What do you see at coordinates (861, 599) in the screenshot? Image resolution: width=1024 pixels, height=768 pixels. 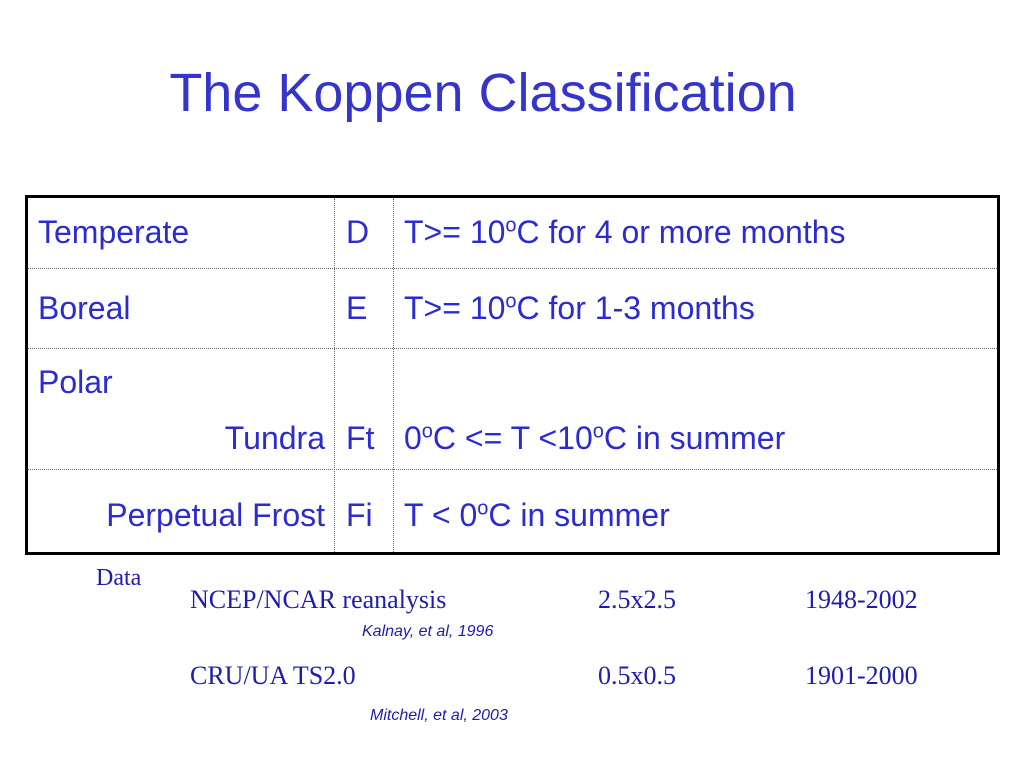 I see `dataset-period: 1948-2002` at bounding box center [861, 599].